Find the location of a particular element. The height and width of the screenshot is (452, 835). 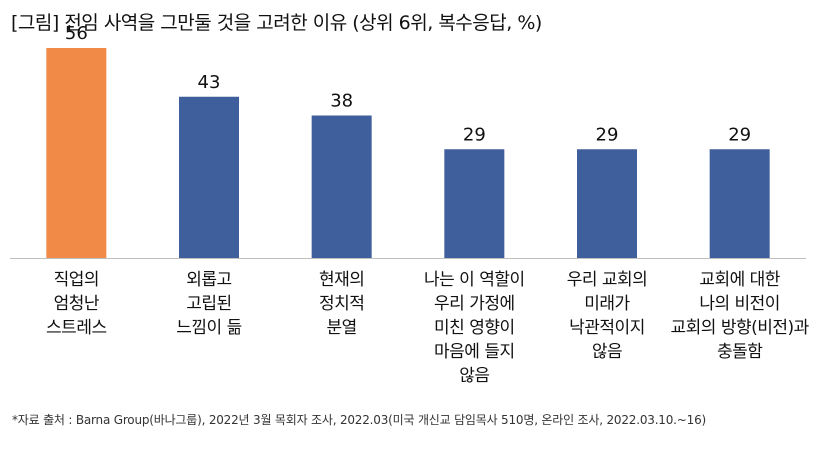

category-label-3: 현재의 정치적 분열 is located at coordinates (341, 304).